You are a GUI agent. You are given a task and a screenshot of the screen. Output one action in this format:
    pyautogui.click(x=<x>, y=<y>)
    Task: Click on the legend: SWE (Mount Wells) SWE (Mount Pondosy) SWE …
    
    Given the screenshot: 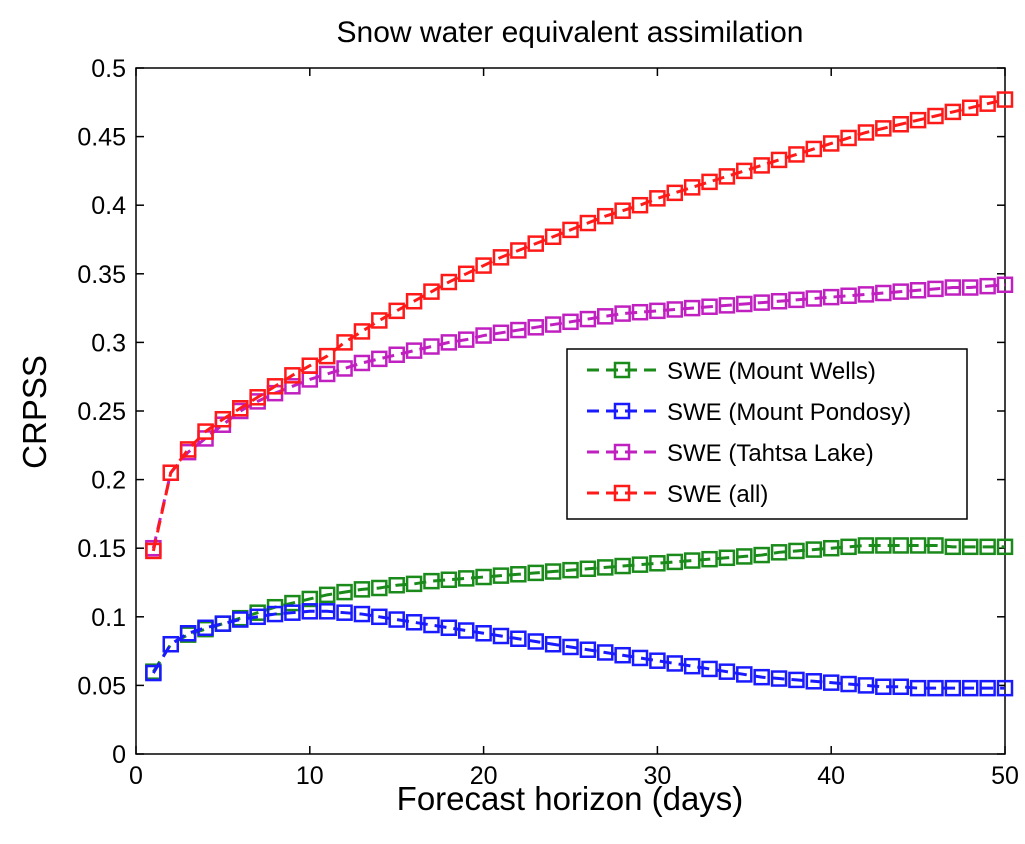 What is the action you would take?
    pyautogui.click(x=767, y=434)
    